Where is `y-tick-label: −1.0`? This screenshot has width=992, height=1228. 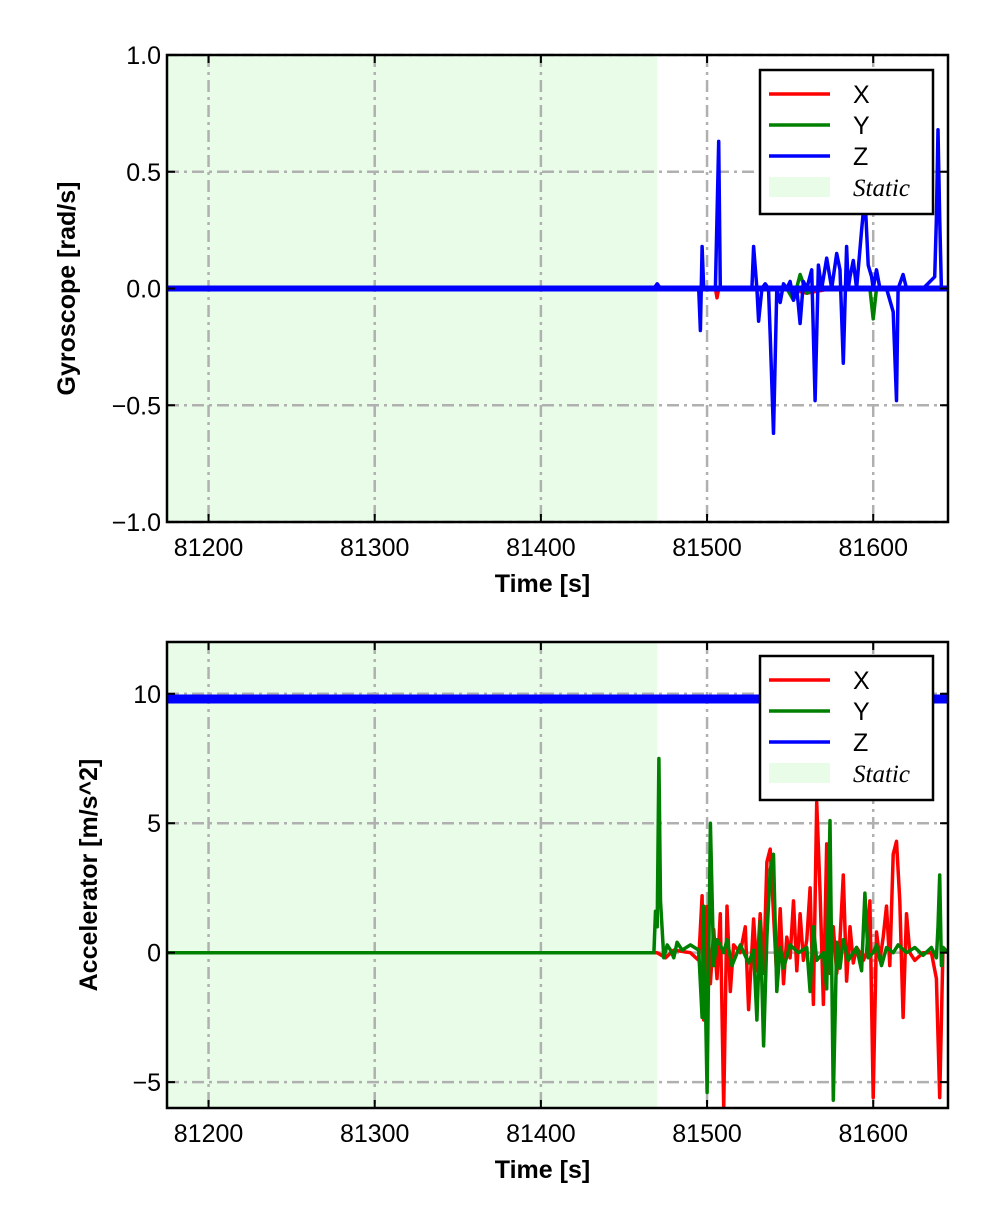
y-tick-label: −1.0 is located at coordinates (136, 523).